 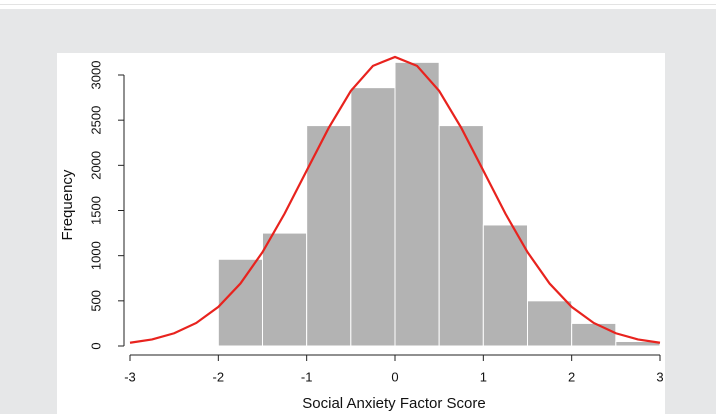 What do you see at coordinates (95, 75) in the screenshot?
I see `y-tick-label: 3000` at bounding box center [95, 75].